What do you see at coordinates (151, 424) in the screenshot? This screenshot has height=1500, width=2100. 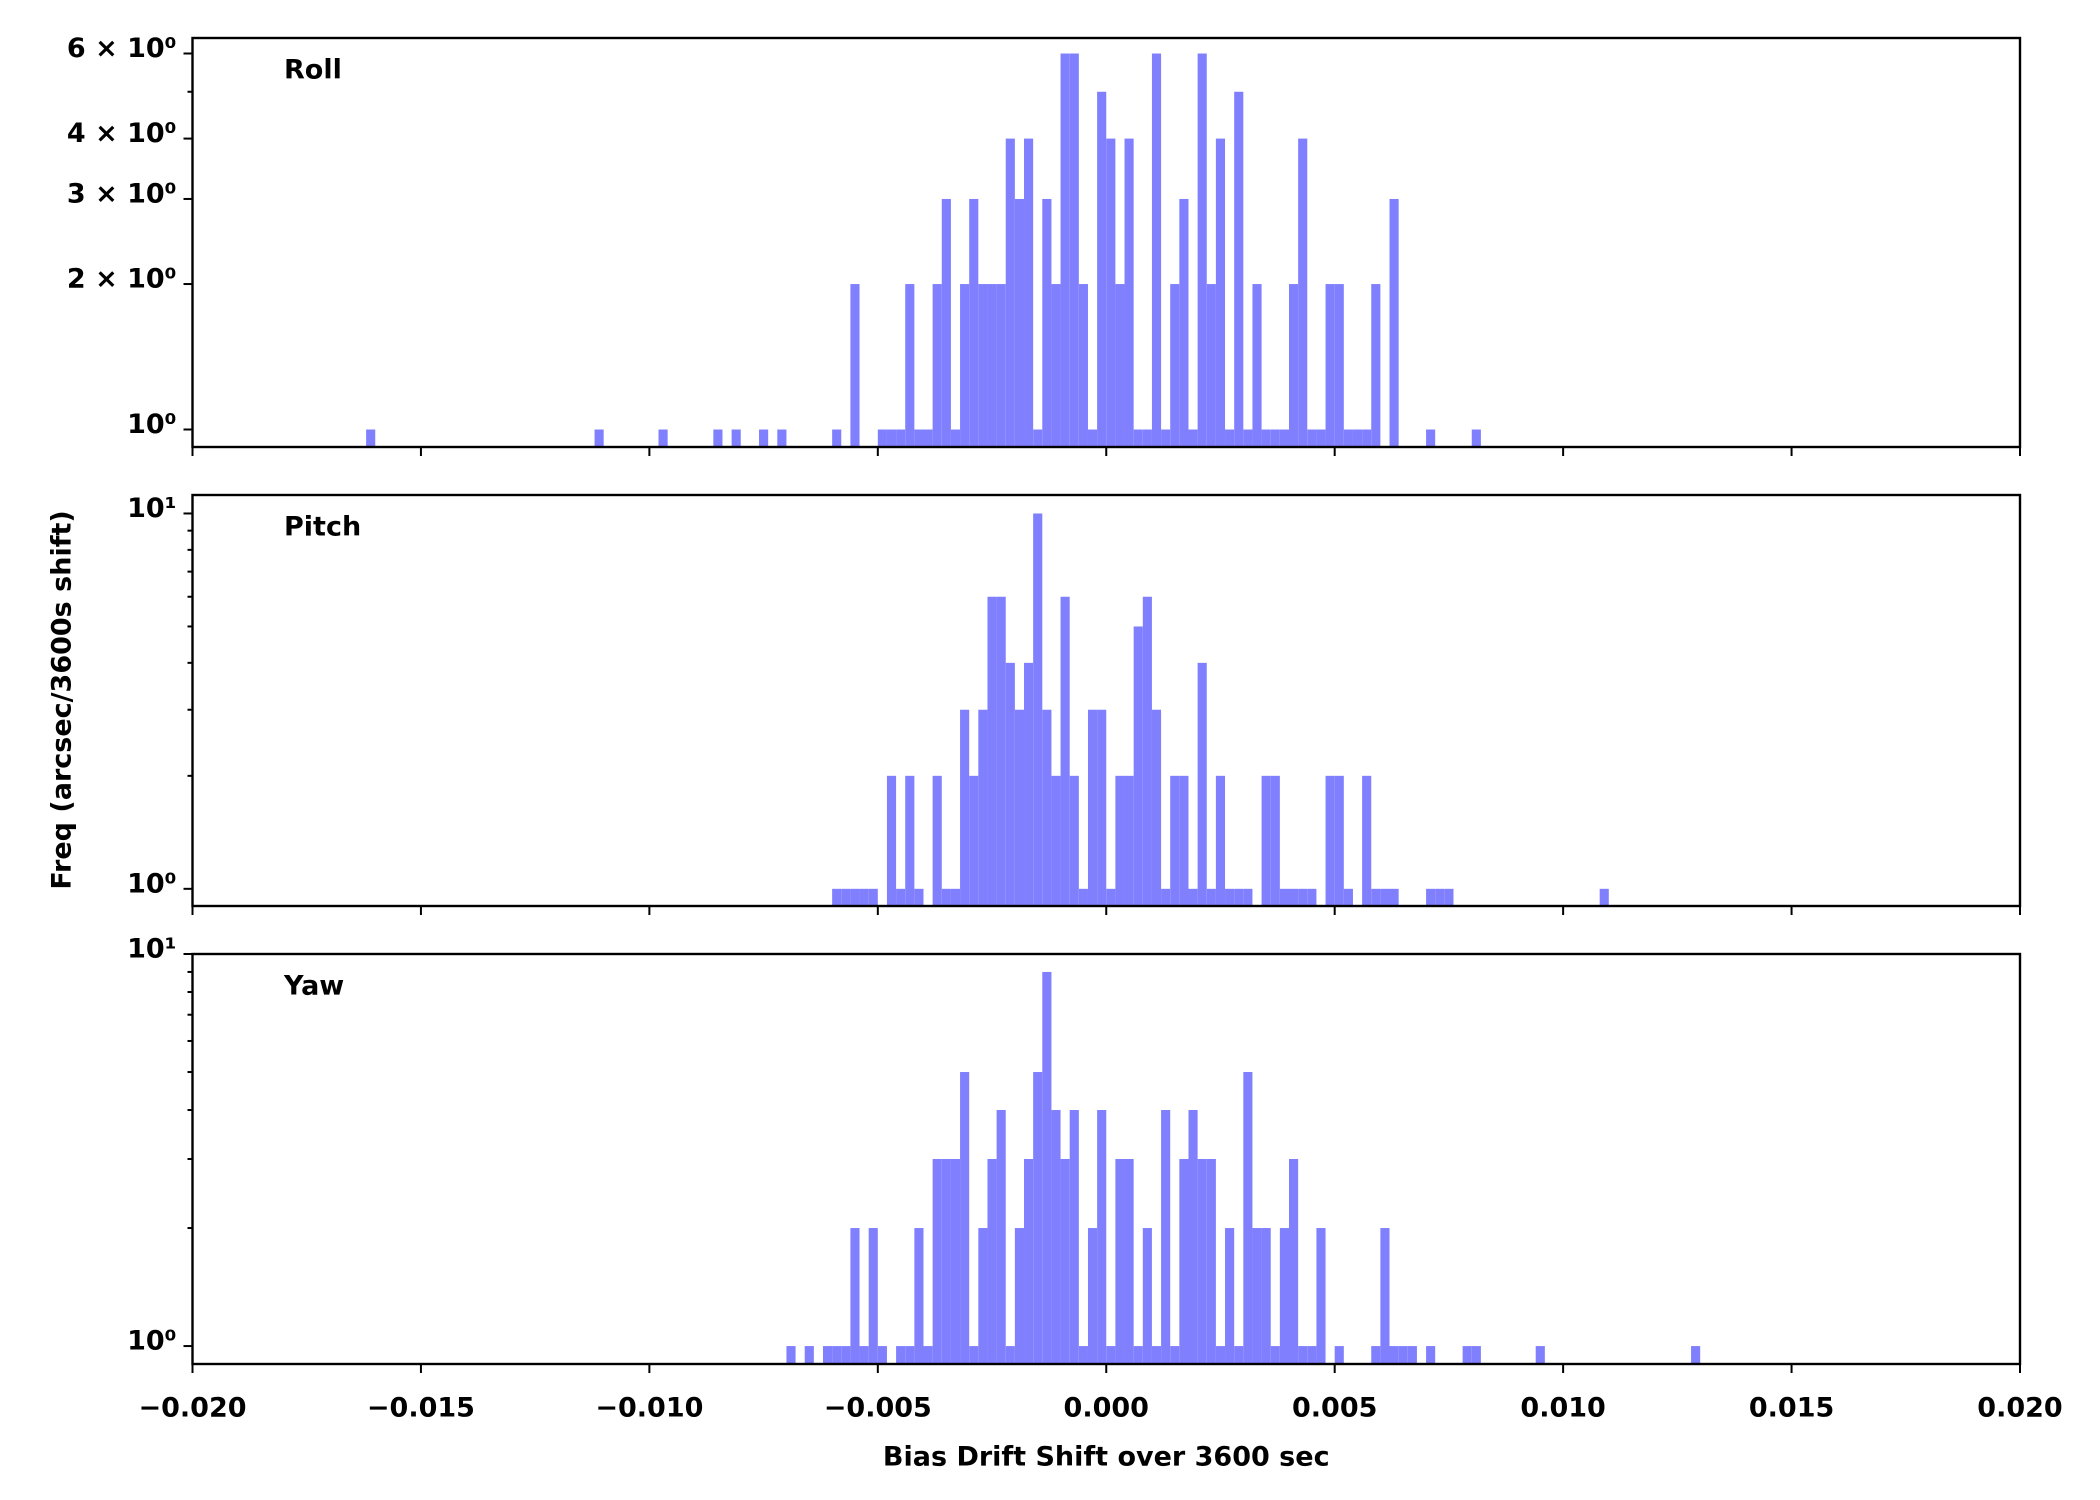 I see `y-tick-label: 10⁰` at bounding box center [151, 424].